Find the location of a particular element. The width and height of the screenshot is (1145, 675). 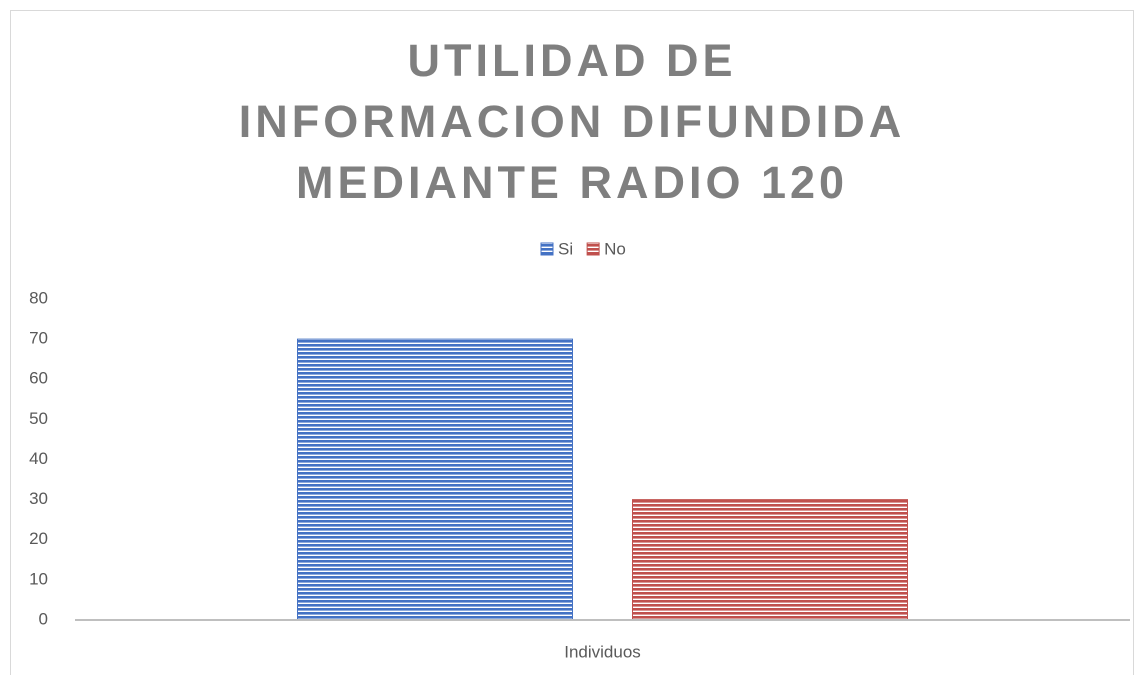

x-tick-label: Individuos is located at coordinates (602, 651).